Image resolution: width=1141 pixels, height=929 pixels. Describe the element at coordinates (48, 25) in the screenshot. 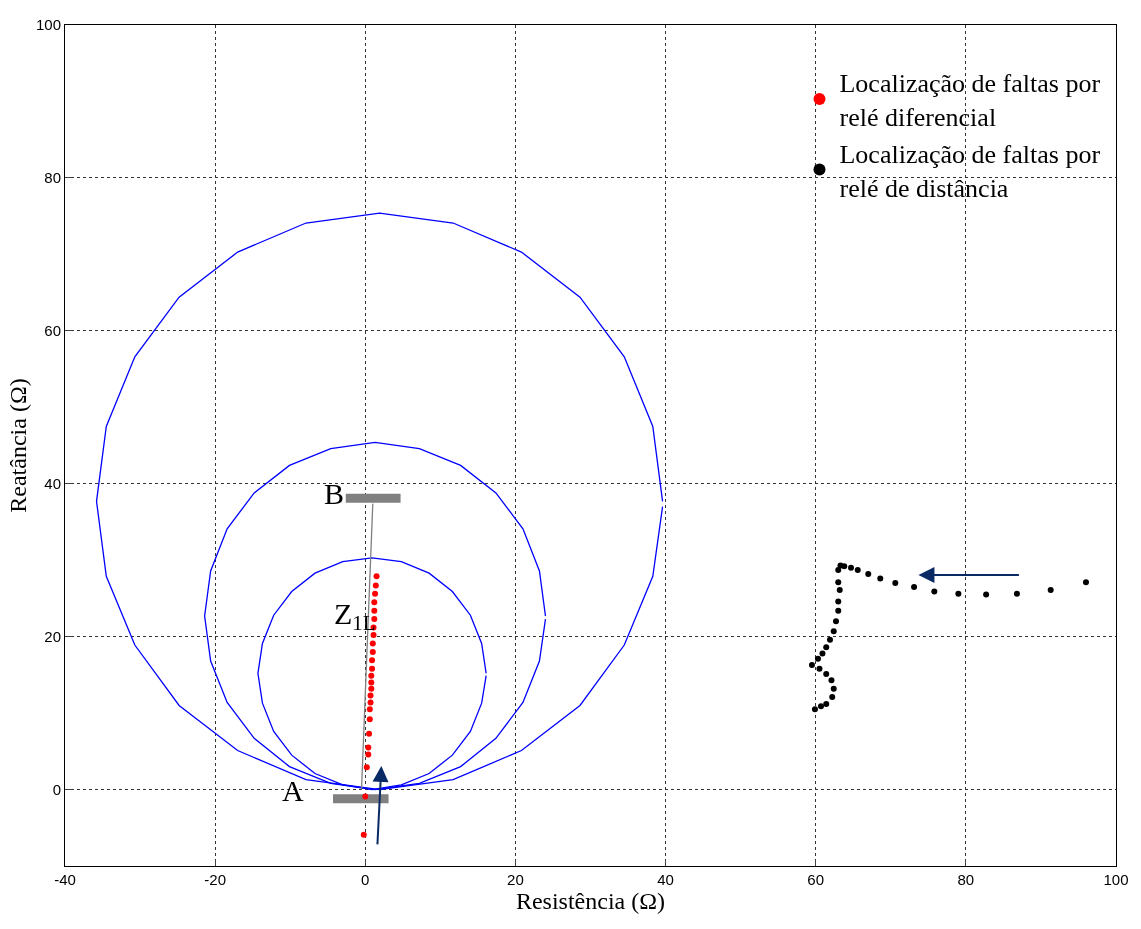

I see `y-tick-label: 100` at that location.